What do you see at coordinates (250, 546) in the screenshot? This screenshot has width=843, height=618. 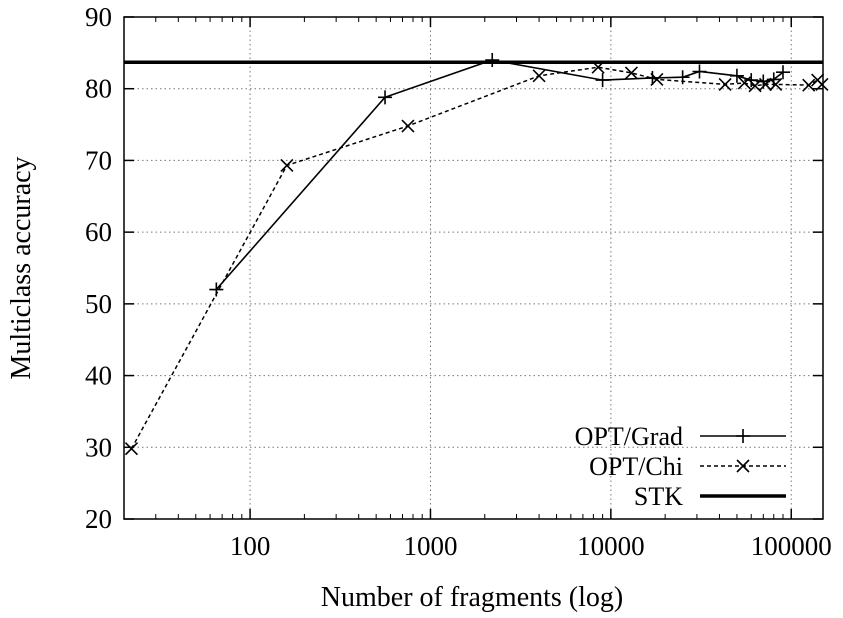 I see `x-tick-label: 100` at bounding box center [250, 546].